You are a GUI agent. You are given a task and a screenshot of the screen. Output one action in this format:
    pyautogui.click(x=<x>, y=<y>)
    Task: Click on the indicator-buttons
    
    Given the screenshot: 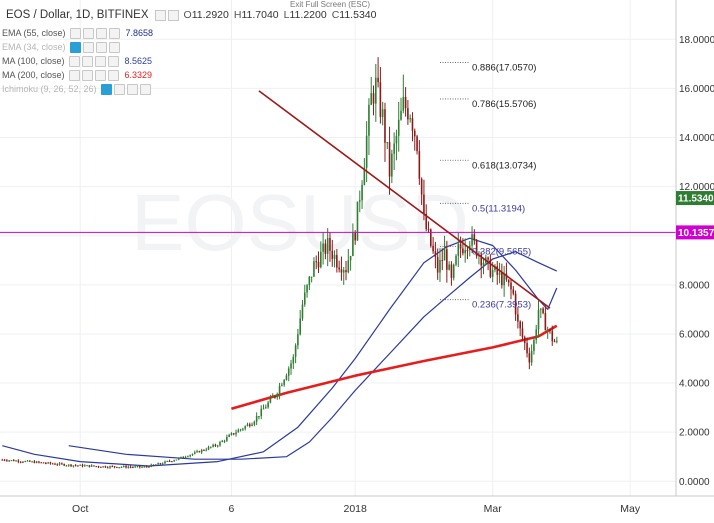 What is the action you would take?
    pyautogui.click(x=93, y=75)
    